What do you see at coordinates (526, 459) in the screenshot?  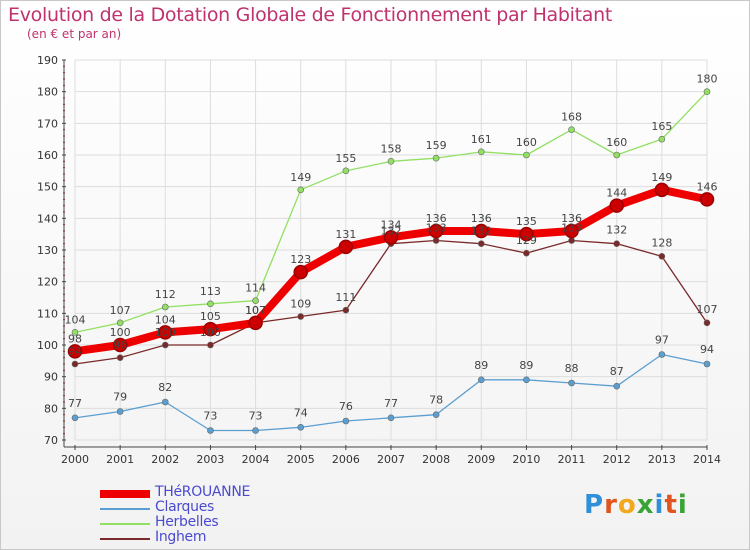 I see `x-tick-label: 2010` at bounding box center [526, 459].